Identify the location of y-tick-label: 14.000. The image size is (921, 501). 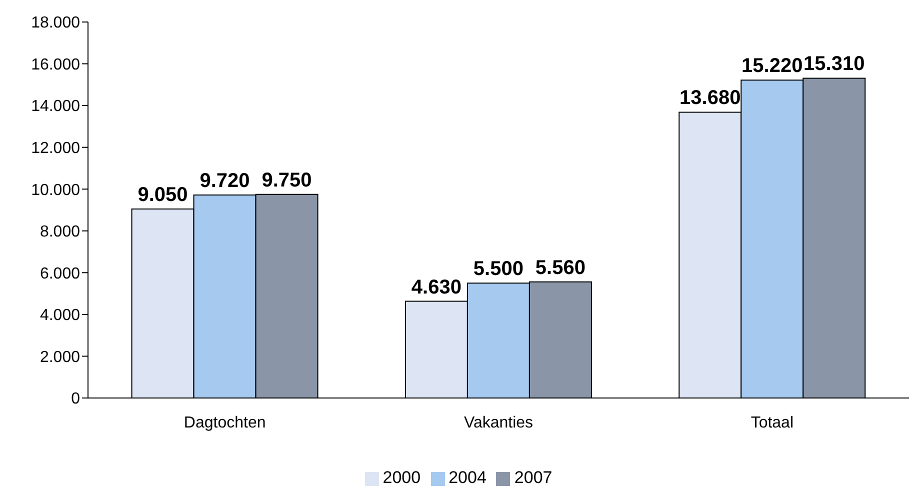
(55, 107).